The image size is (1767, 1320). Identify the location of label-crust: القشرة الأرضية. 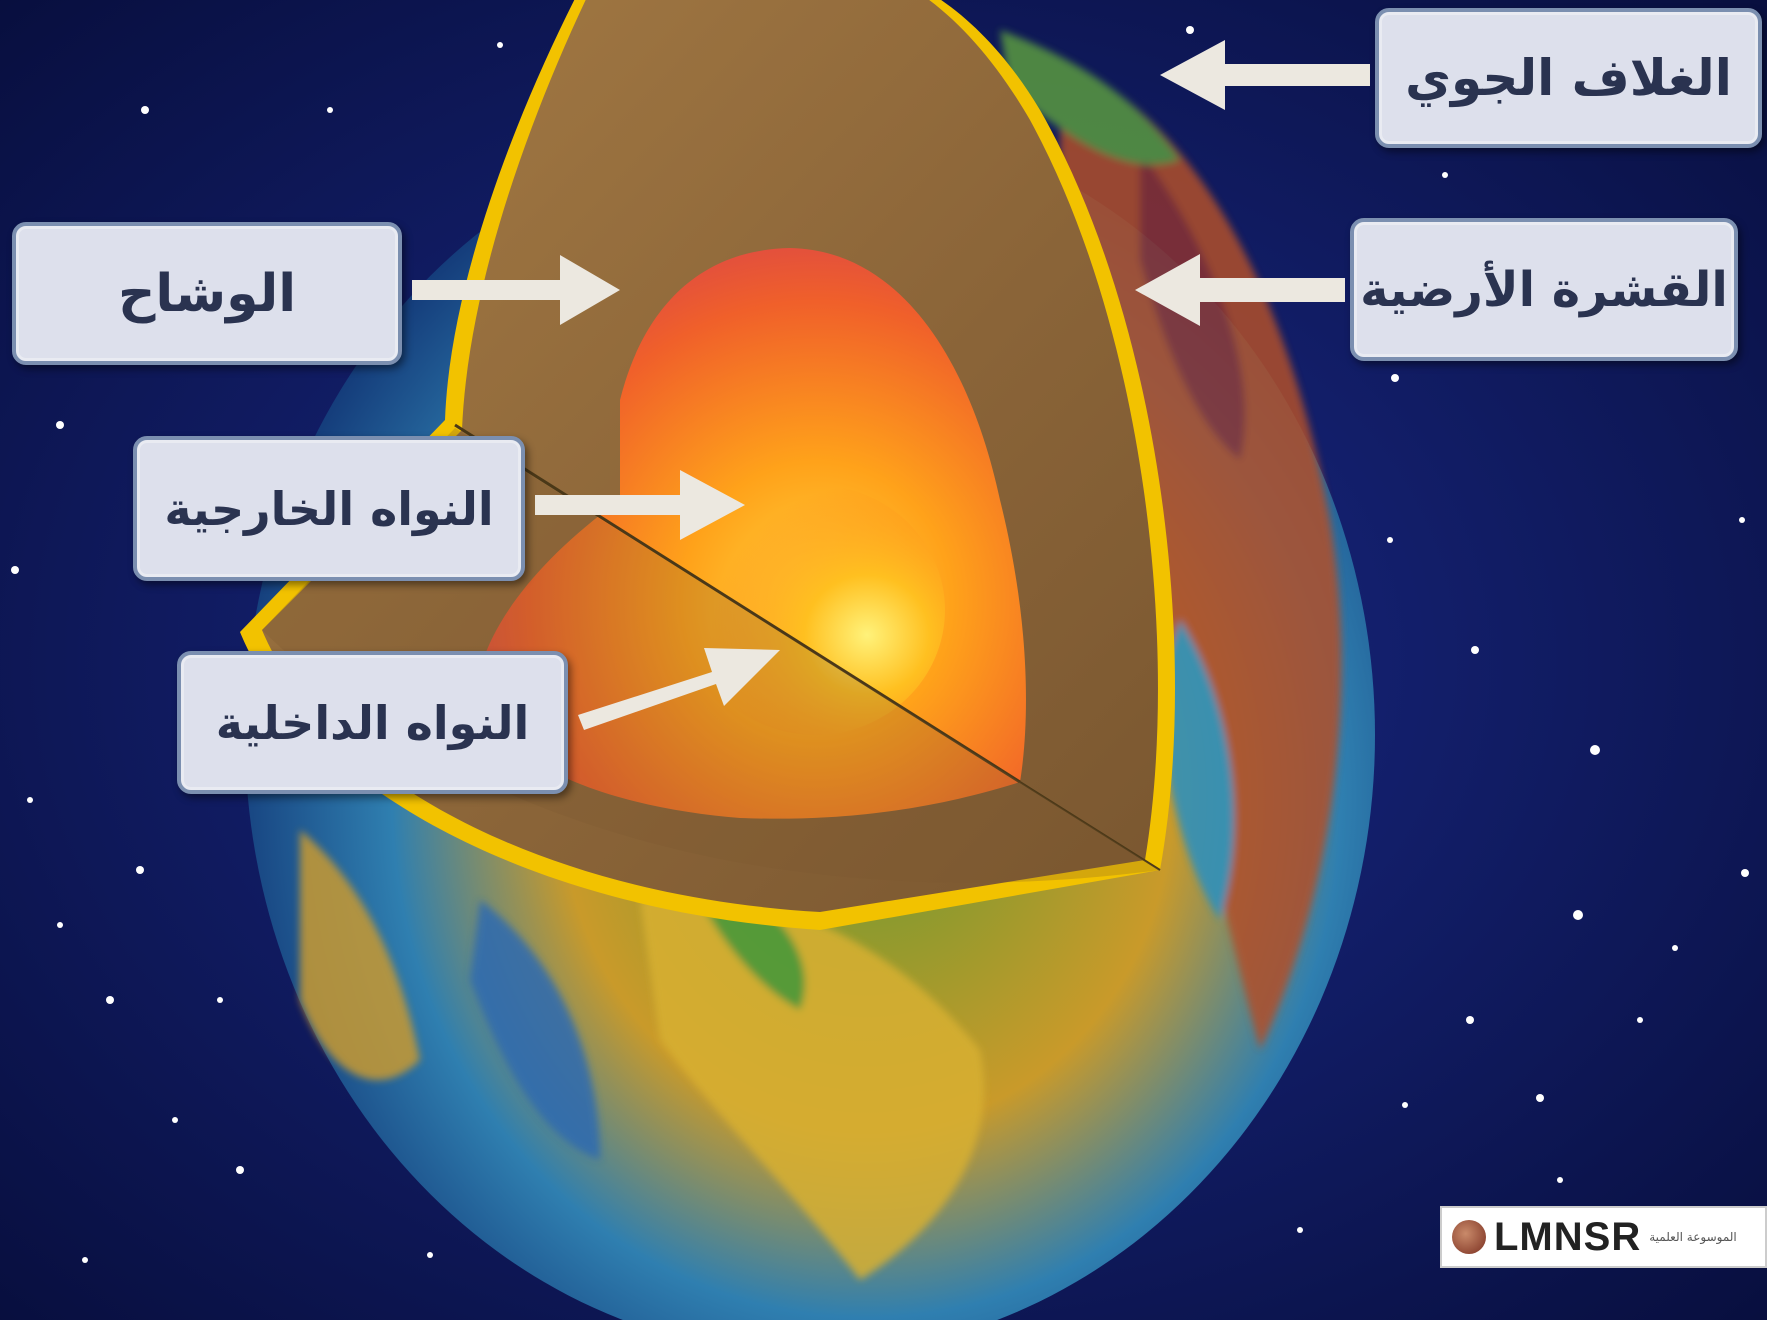
(1544, 289).